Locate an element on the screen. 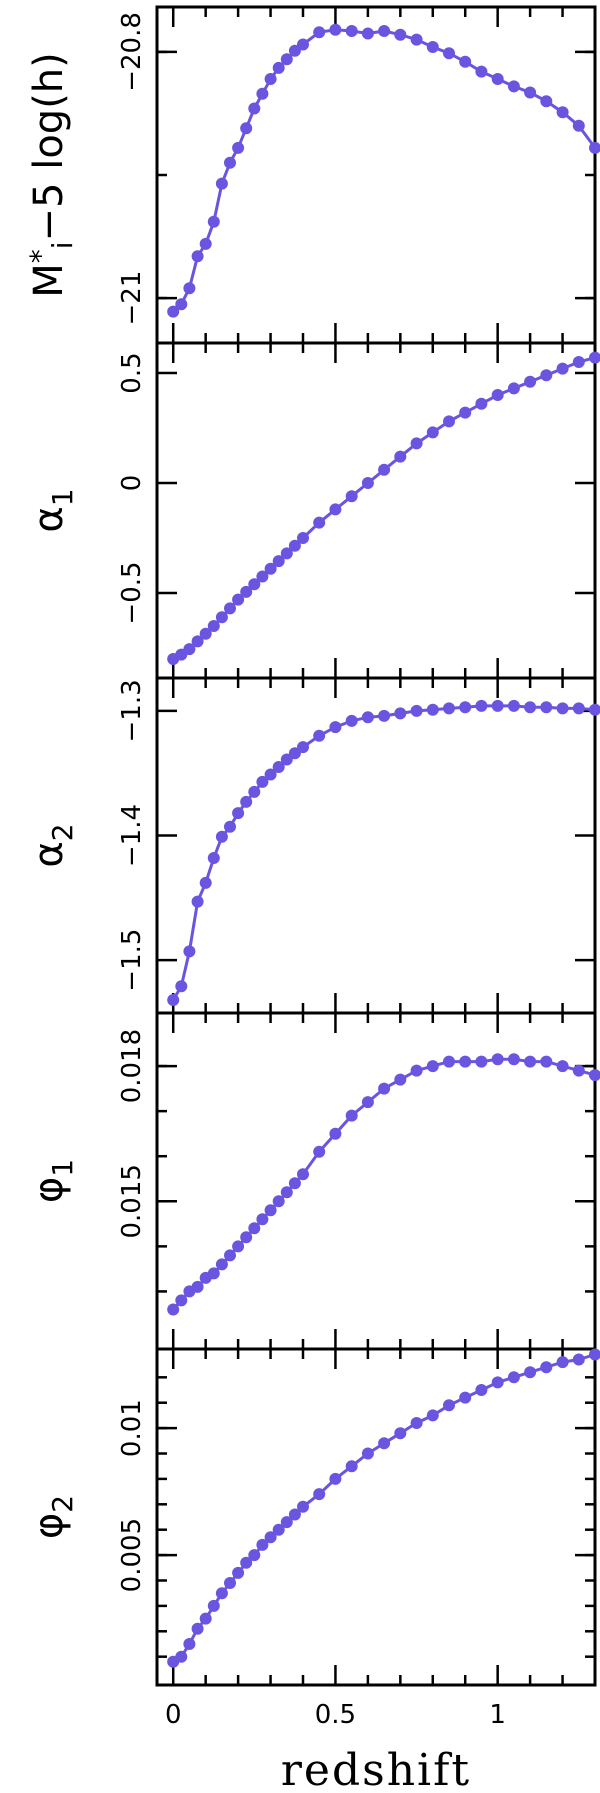  y-tick-label: −1.3 is located at coordinates (132, 710).